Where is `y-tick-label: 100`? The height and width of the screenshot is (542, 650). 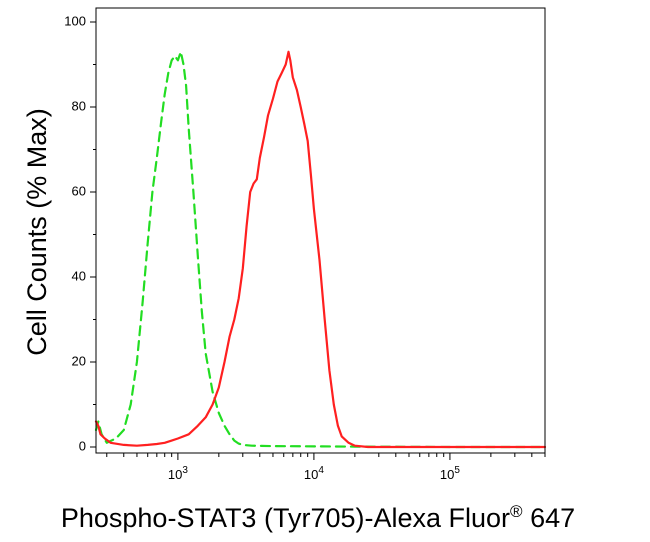
y-tick-label: 100 is located at coordinates (75, 20).